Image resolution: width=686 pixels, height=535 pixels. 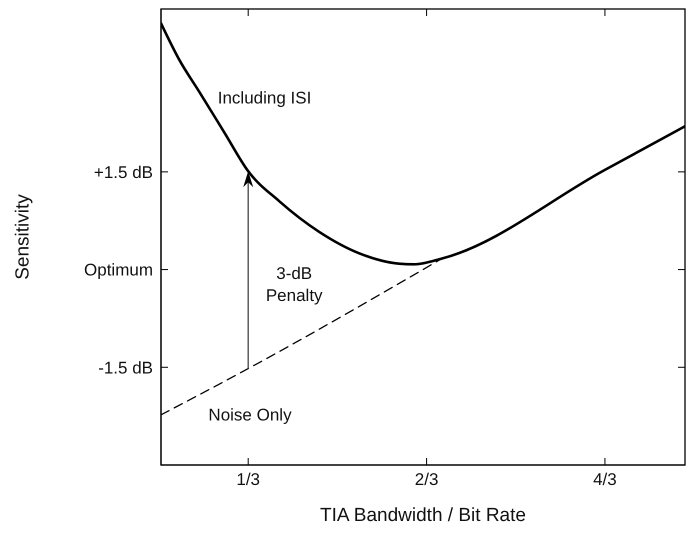 I want to click on x-axis-title: TIA Bandwidth / Bit Rate, so click(x=423, y=515).